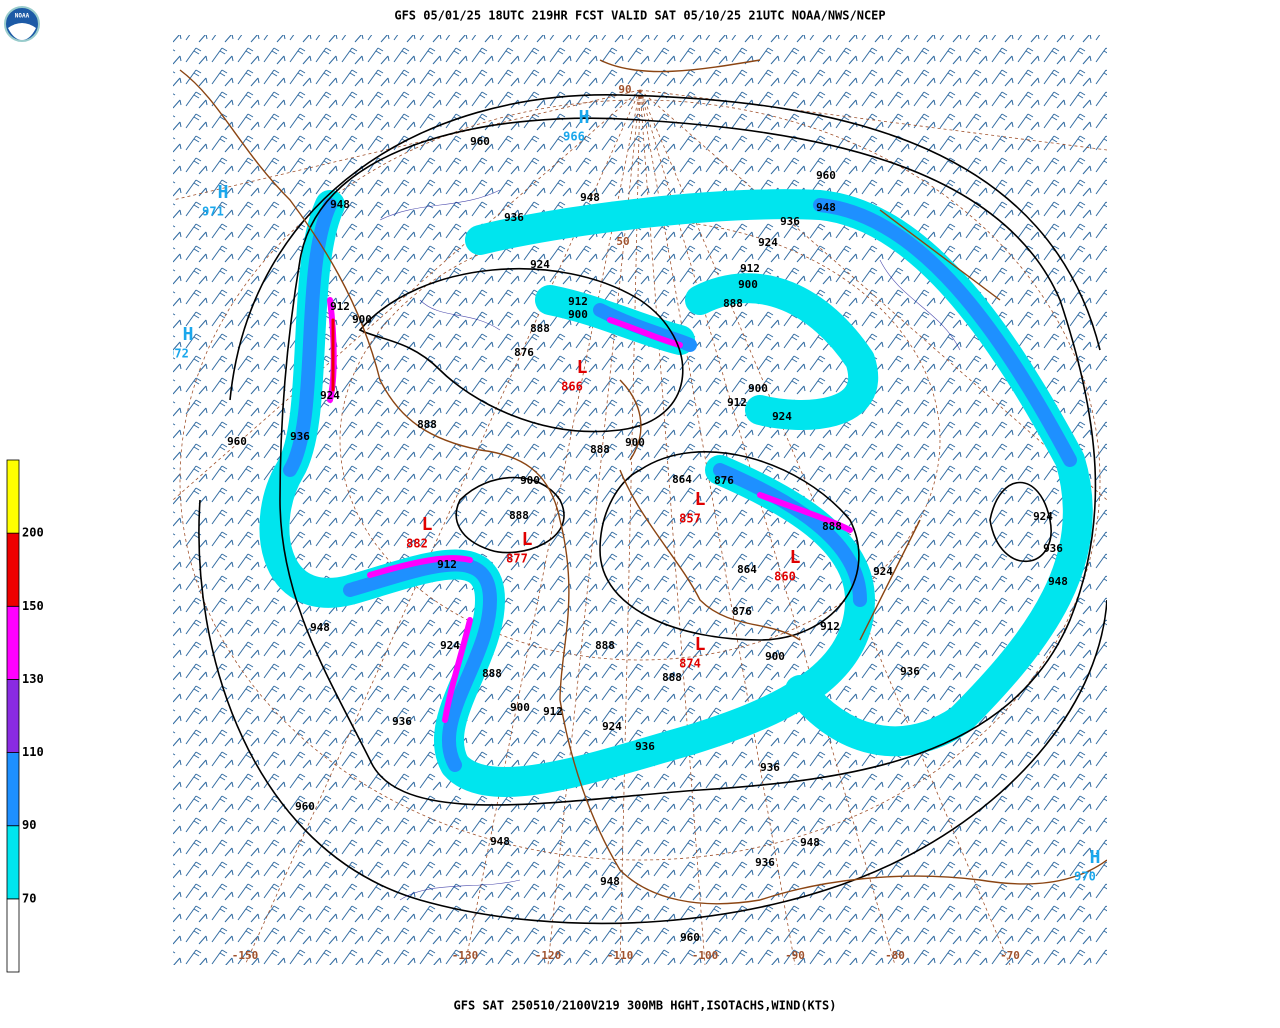  Describe the element at coordinates (690, 664) in the screenshot. I see `low-value: 874` at that location.